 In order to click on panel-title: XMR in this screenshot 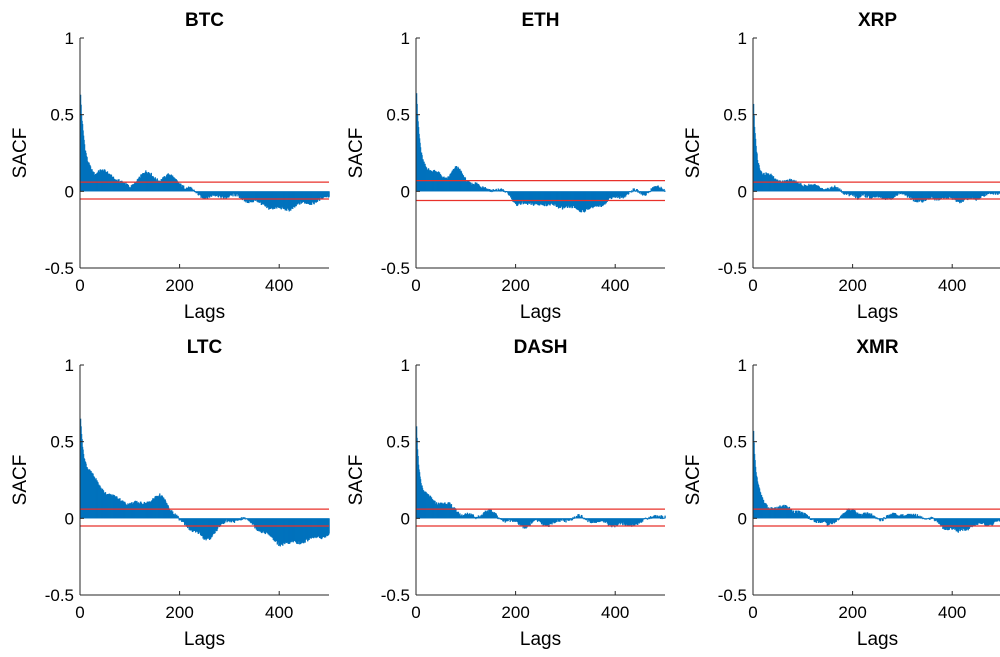, I will do `click(877, 347)`.